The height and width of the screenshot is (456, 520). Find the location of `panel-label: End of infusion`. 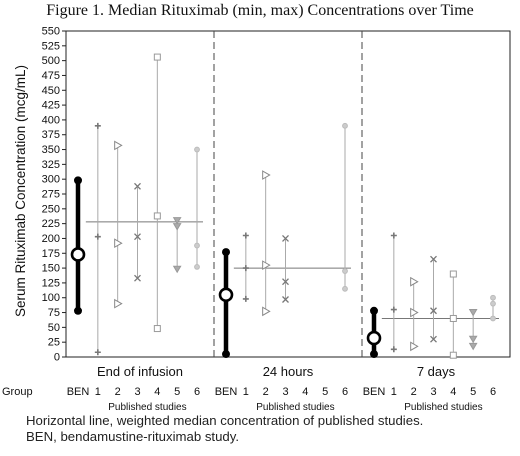

panel-label: End of infusion is located at coordinates (140, 371).